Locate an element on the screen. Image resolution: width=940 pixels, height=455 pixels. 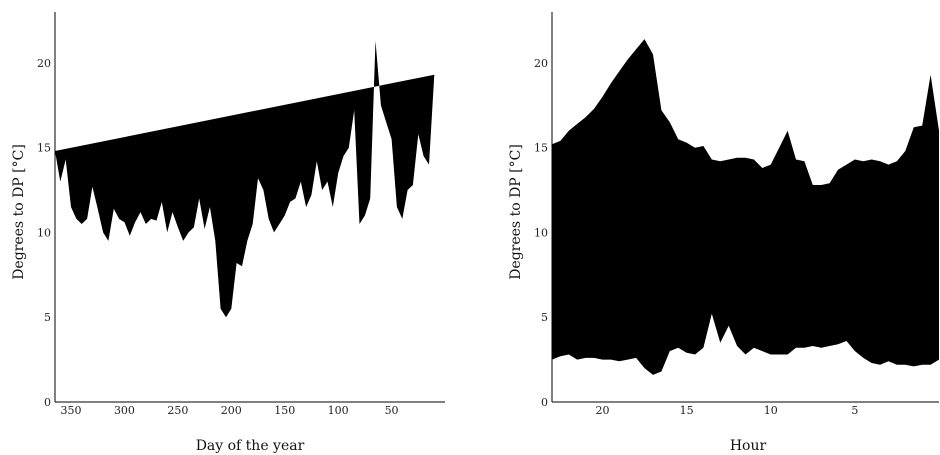
x-tick-label: 5 is located at coordinates (854, 410).